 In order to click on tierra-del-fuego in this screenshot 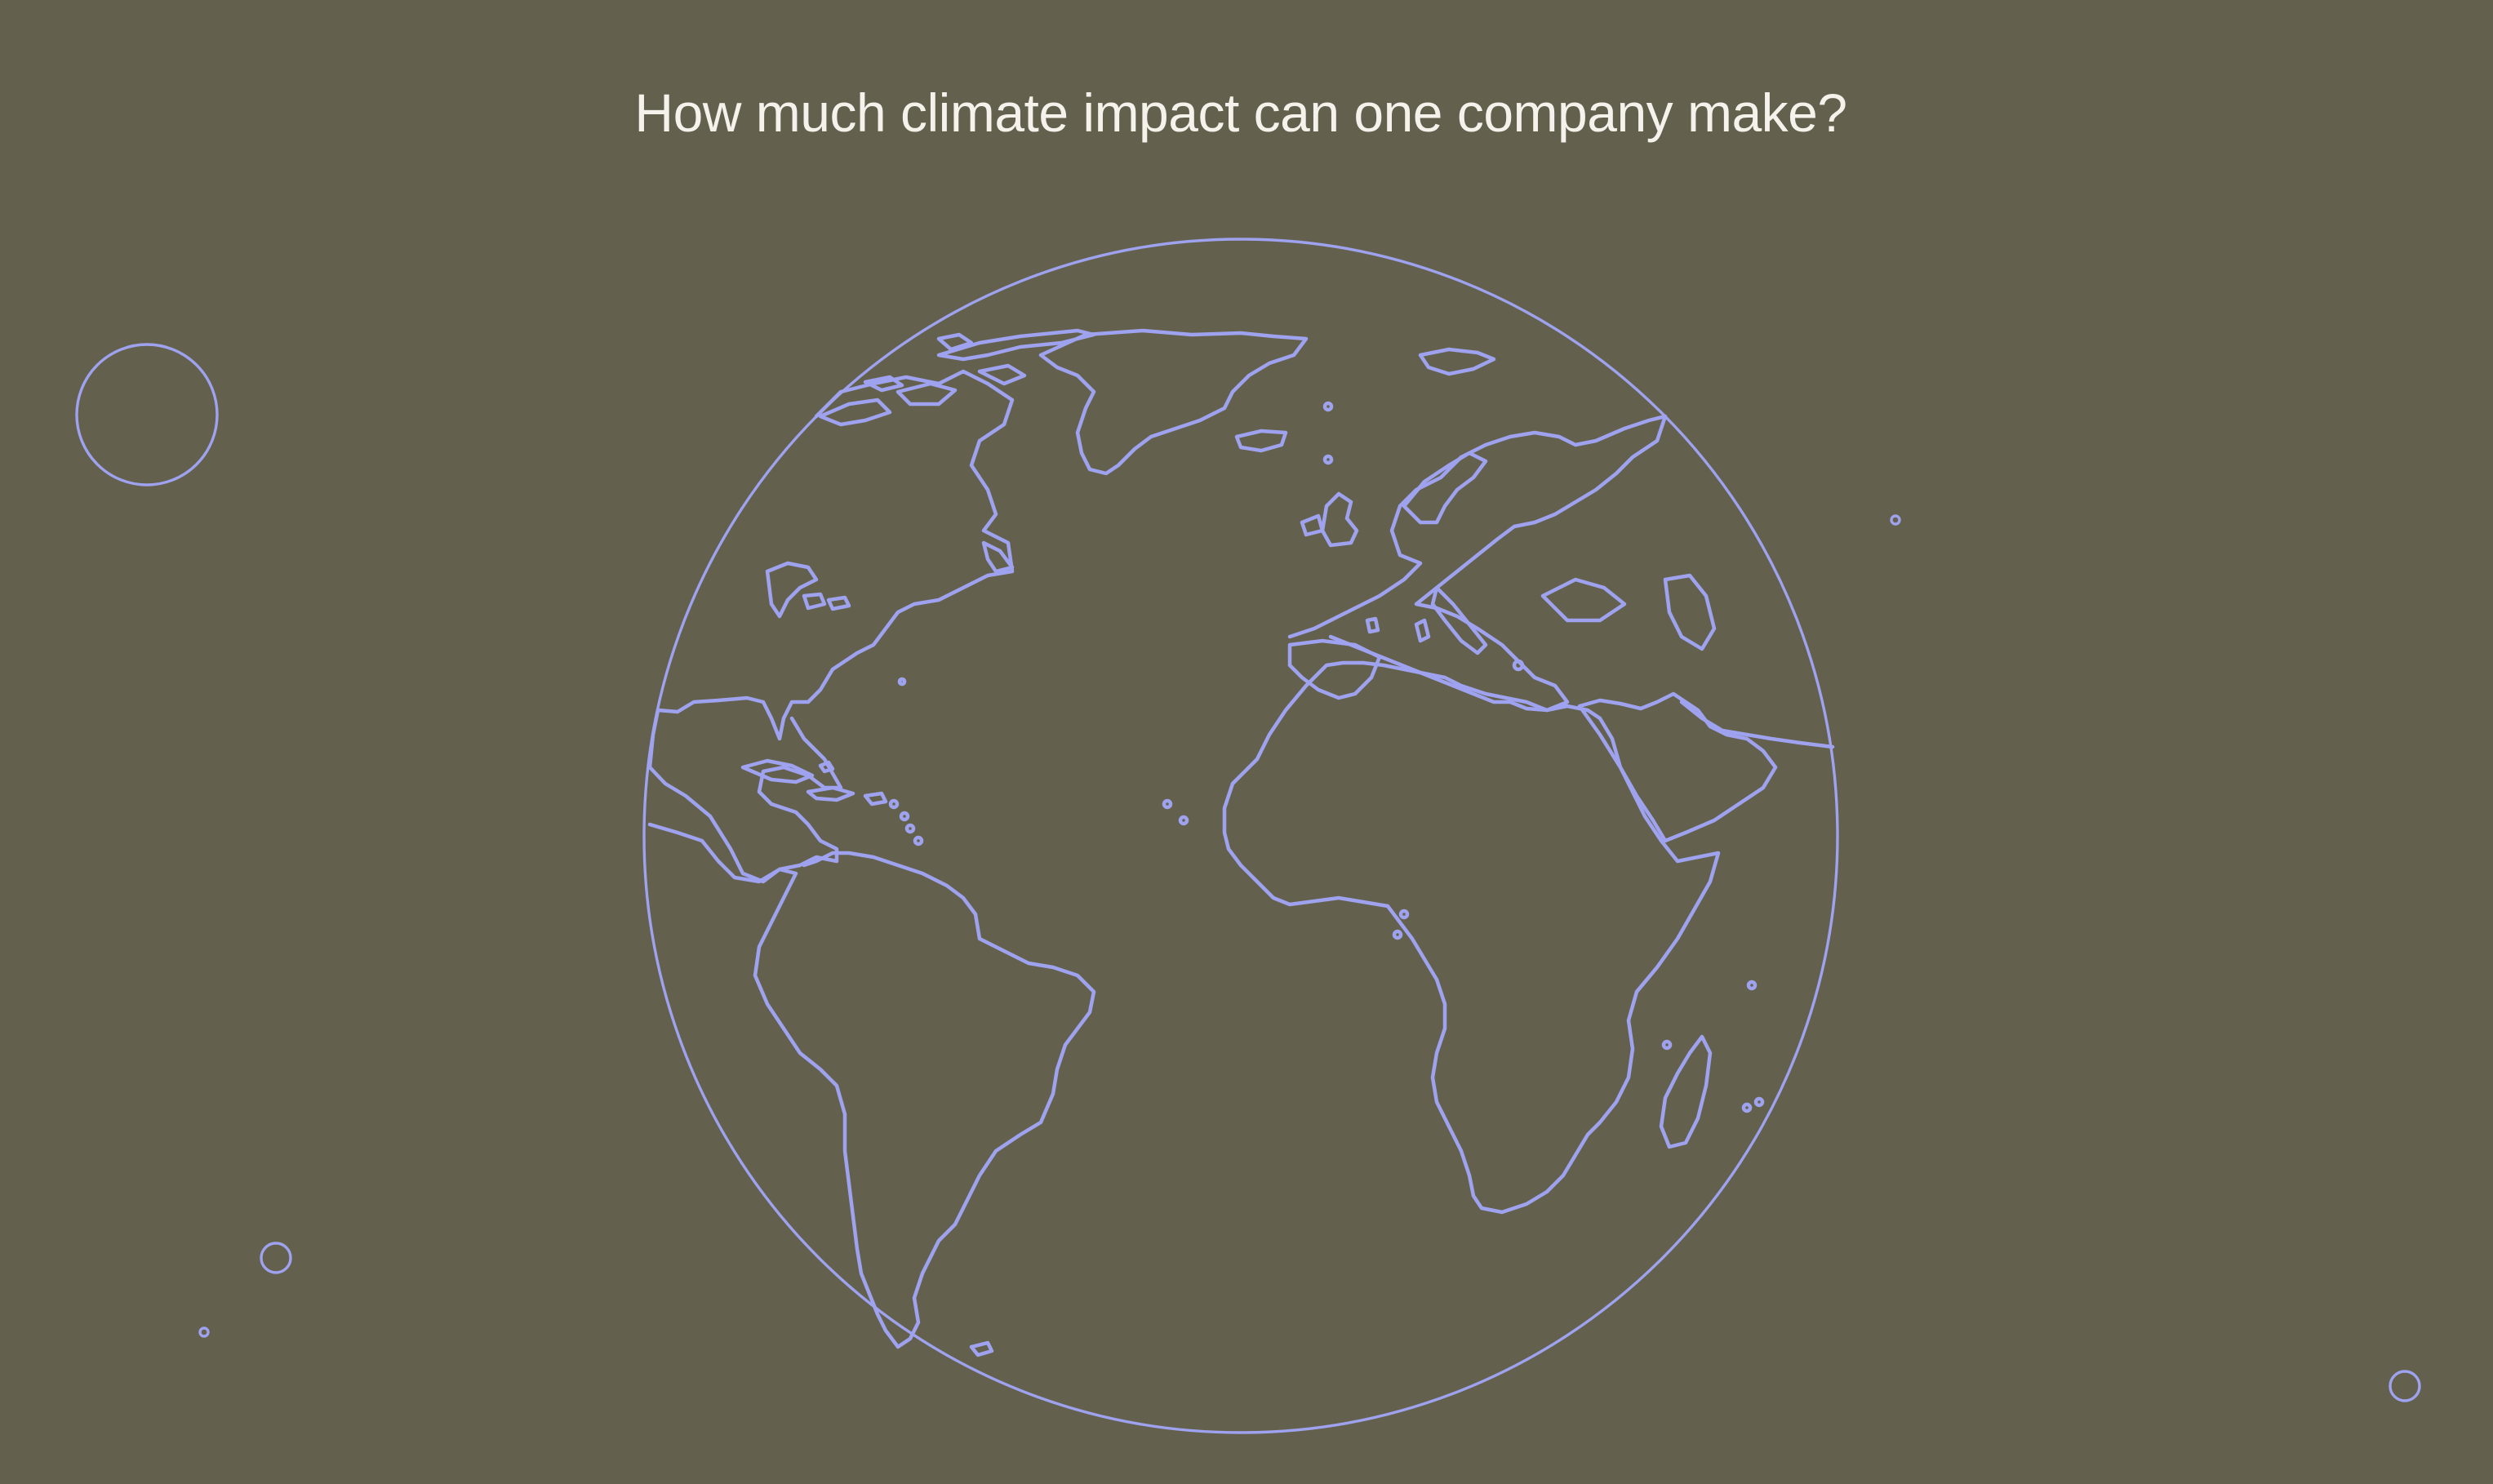, I will do `click(981, 1348)`.